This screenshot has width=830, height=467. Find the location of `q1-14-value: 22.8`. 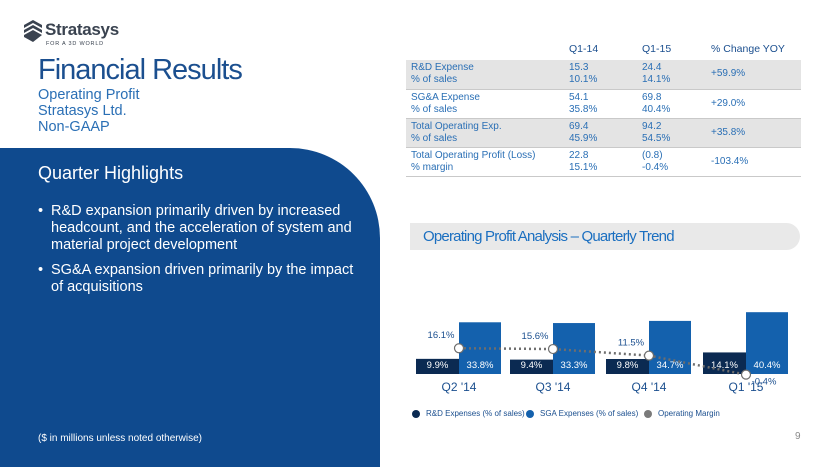

q1-14-value: 22.8 is located at coordinates (579, 155).